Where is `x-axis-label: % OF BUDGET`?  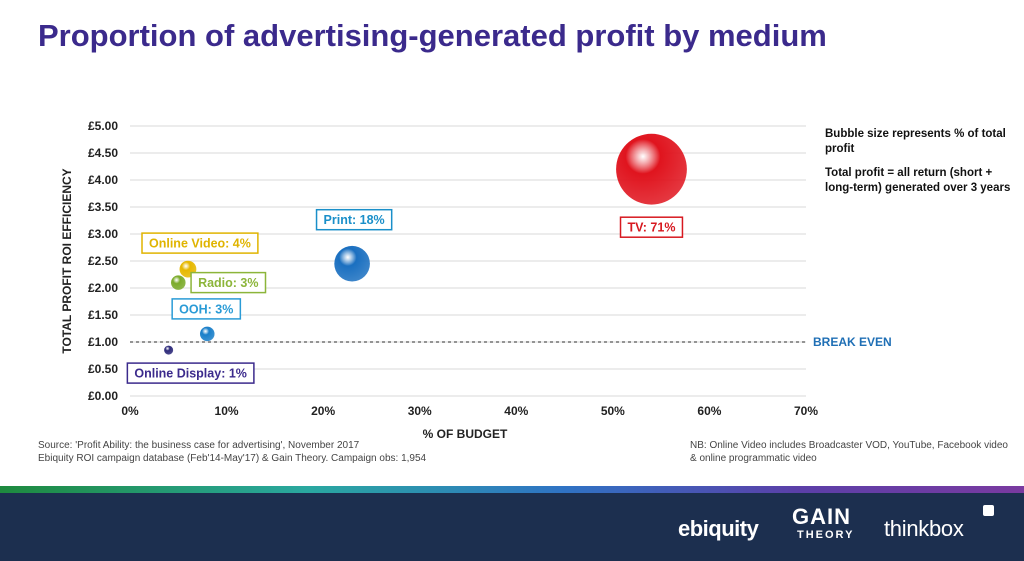
x-axis-label: % OF BUDGET is located at coordinates (465, 434).